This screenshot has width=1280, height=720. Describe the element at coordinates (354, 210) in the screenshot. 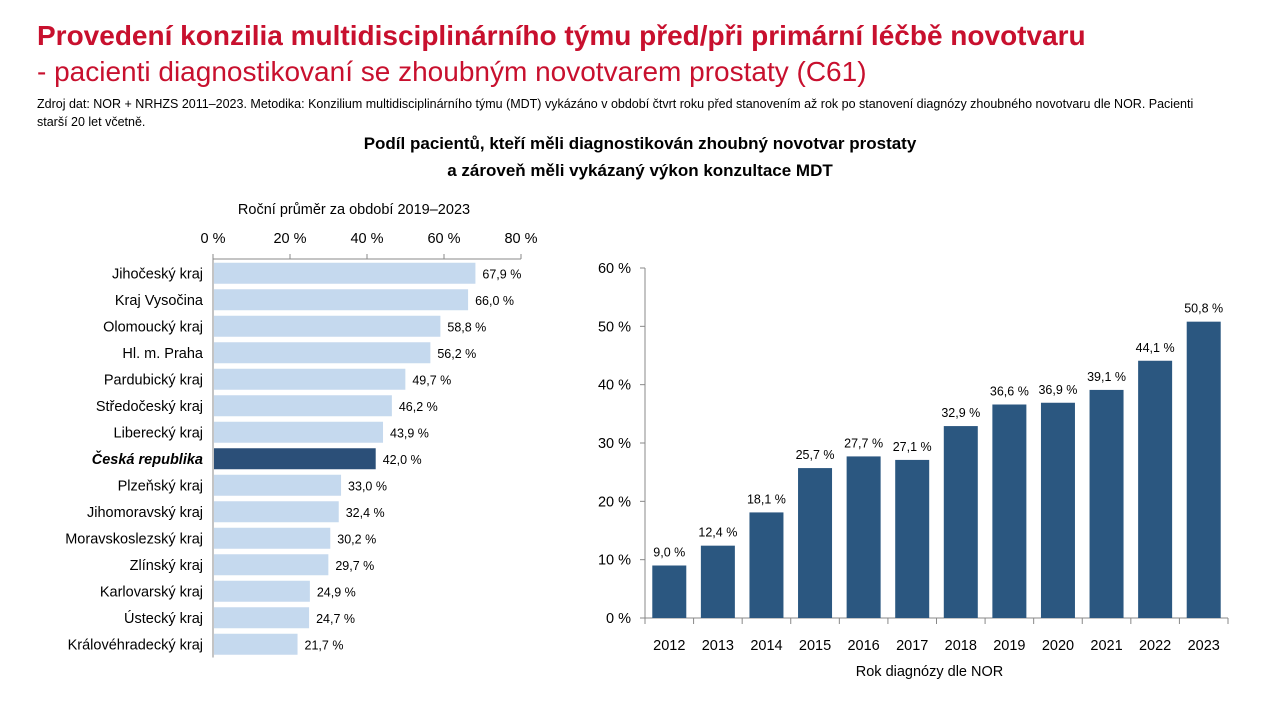

I see `hbar-chart-title: Roční průměr za období 2019–2023` at that location.